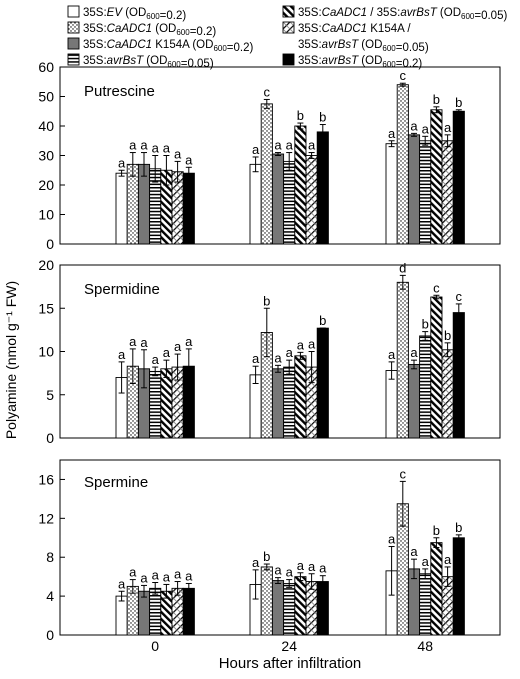 The image size is (520, 679). I want to click on legend-item-k154a: 35S:CaADC1 K154A (OD600=0.2), so click(160, 45).